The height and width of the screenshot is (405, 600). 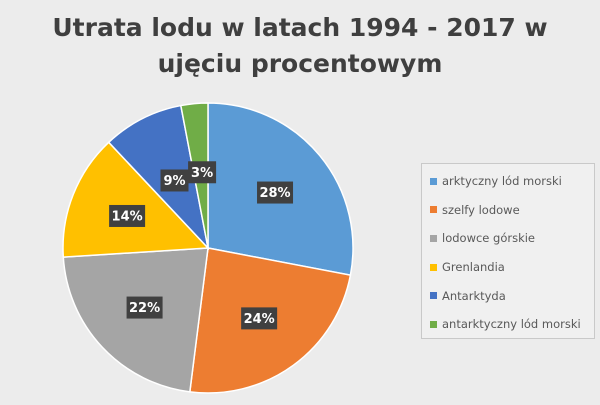 I want to click on legend-item-antarktyczny-lod-morski: antarktyczny lód morski, so click(x=512, y=324).